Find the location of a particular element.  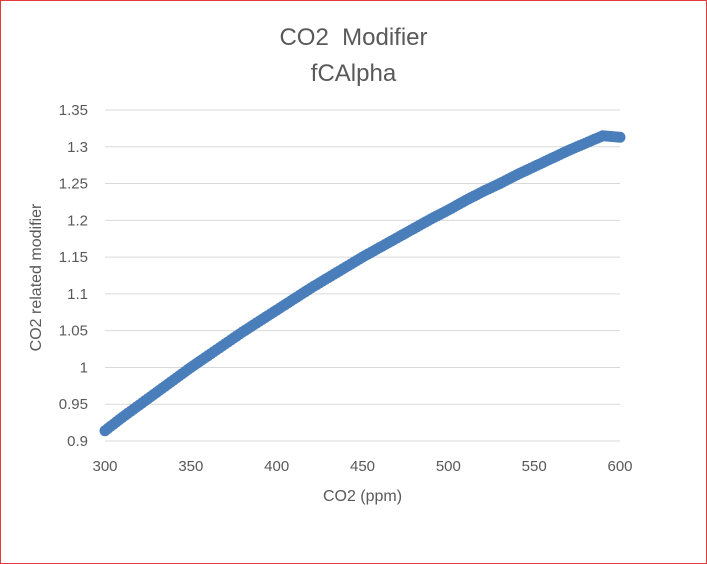

chart-subtitle: fCAlpha is located at coordinates (353, 73).